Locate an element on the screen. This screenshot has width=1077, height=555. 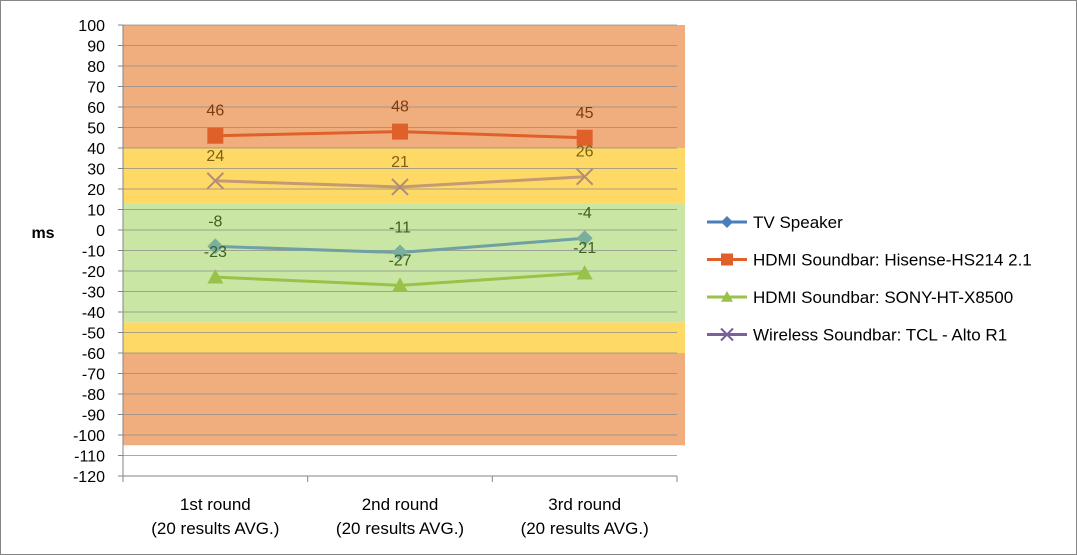
data-labels: -8 -11 -4 46 48 45 -23 -27 -21 24 21 26 is located at coordinates (400, 184).